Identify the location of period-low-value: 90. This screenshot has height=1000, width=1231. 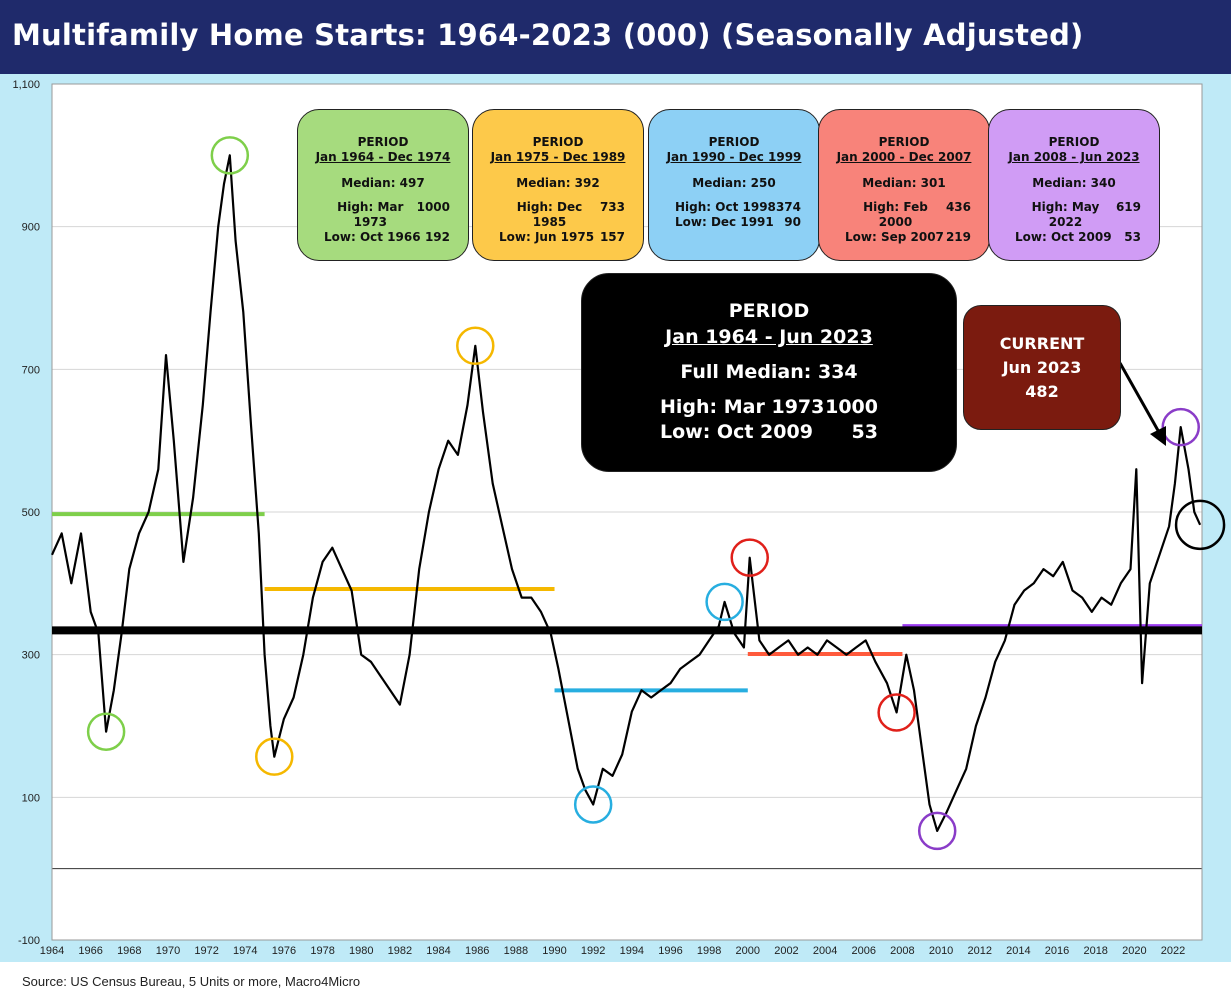
(792, 222).